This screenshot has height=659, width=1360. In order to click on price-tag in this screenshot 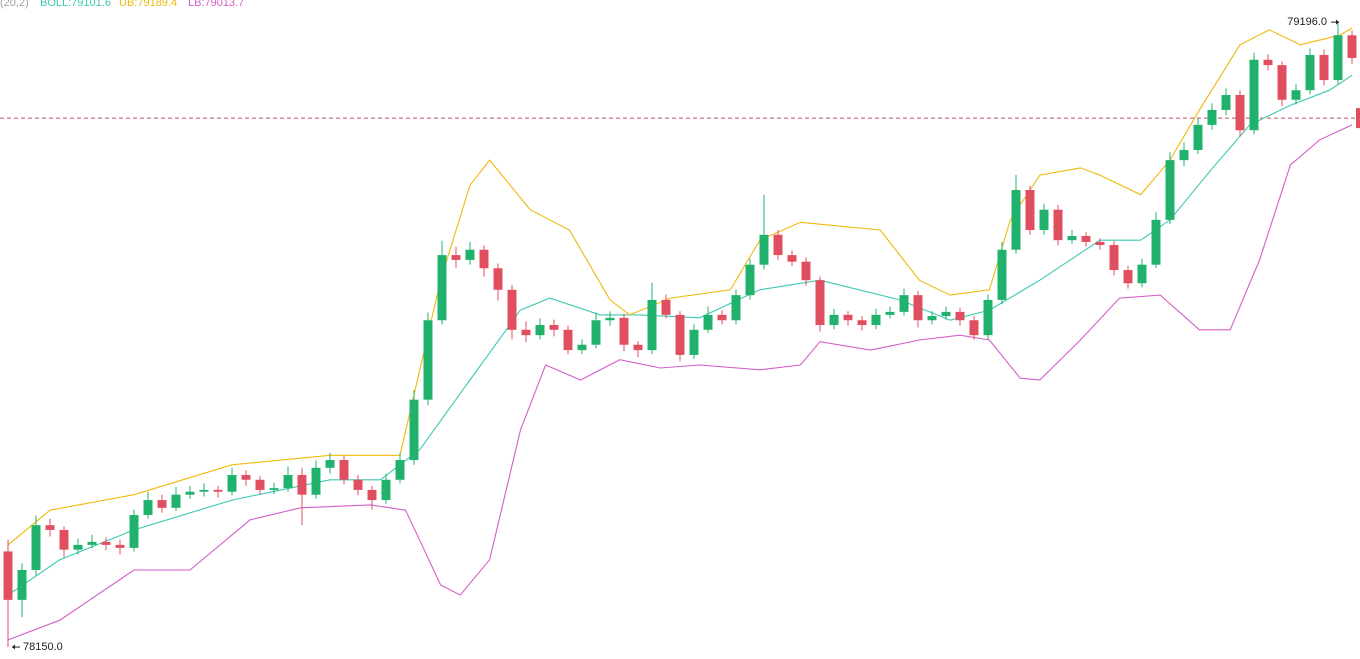, I will do `click(1358, 118)`.